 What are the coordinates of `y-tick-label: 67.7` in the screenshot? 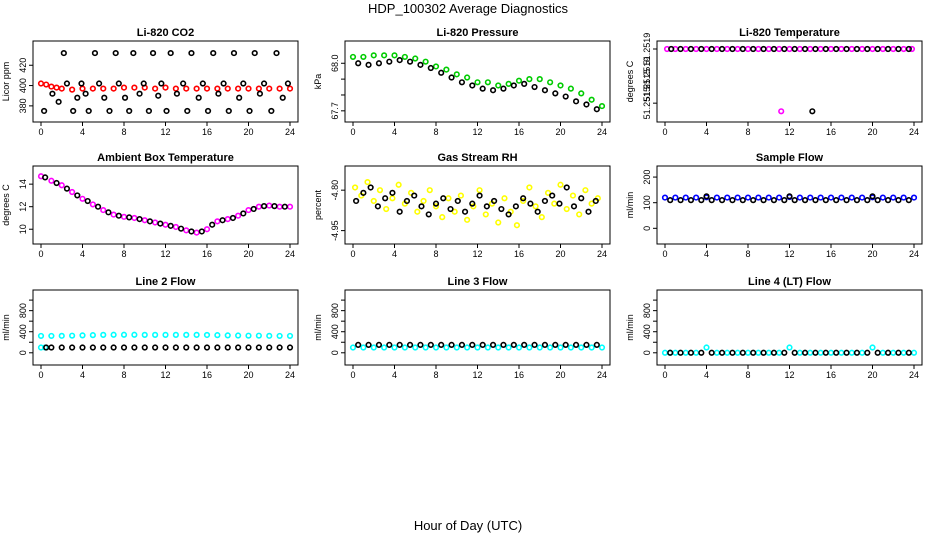 It's located at (335, 111).